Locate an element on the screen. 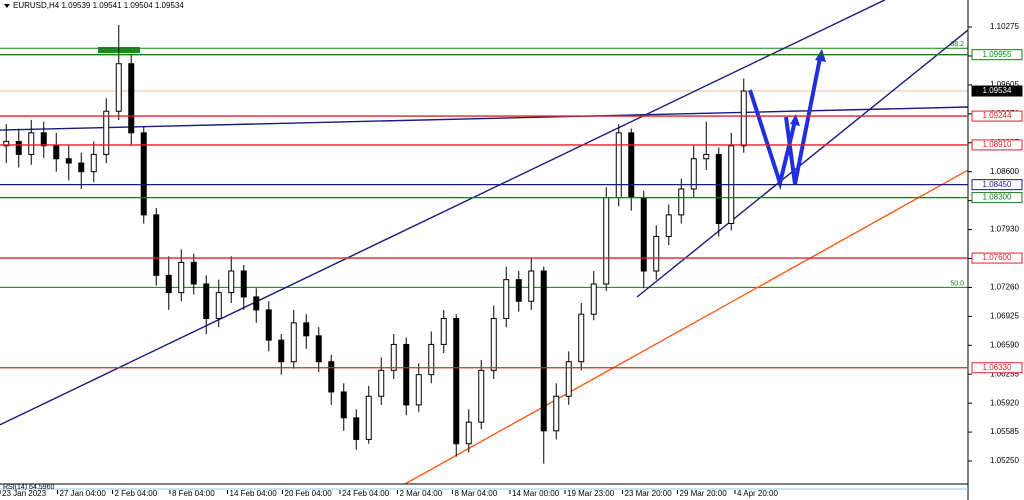 This screenshot has height=500, width=1024. level-label: 1.09534 is located at coordinates (997, 90).